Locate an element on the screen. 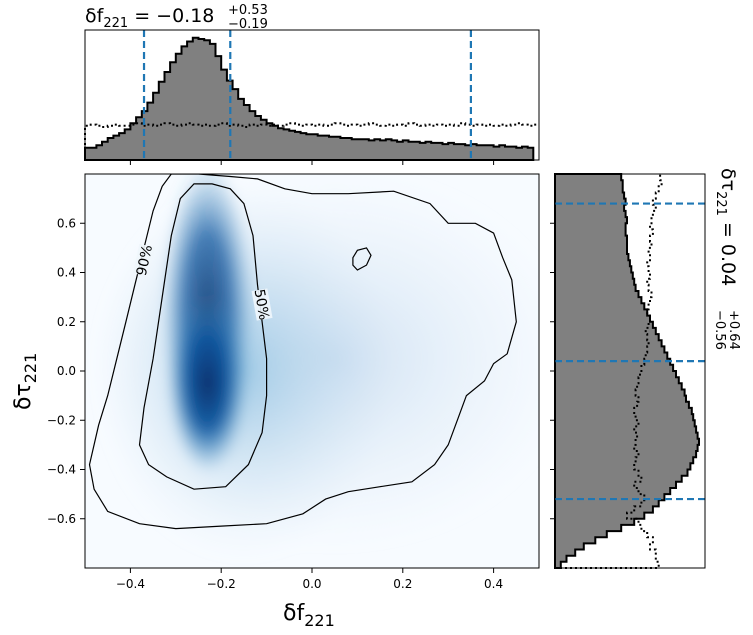 The image size is (753, 635). contour-label-2: 50% is located at coordinates (260, 304).